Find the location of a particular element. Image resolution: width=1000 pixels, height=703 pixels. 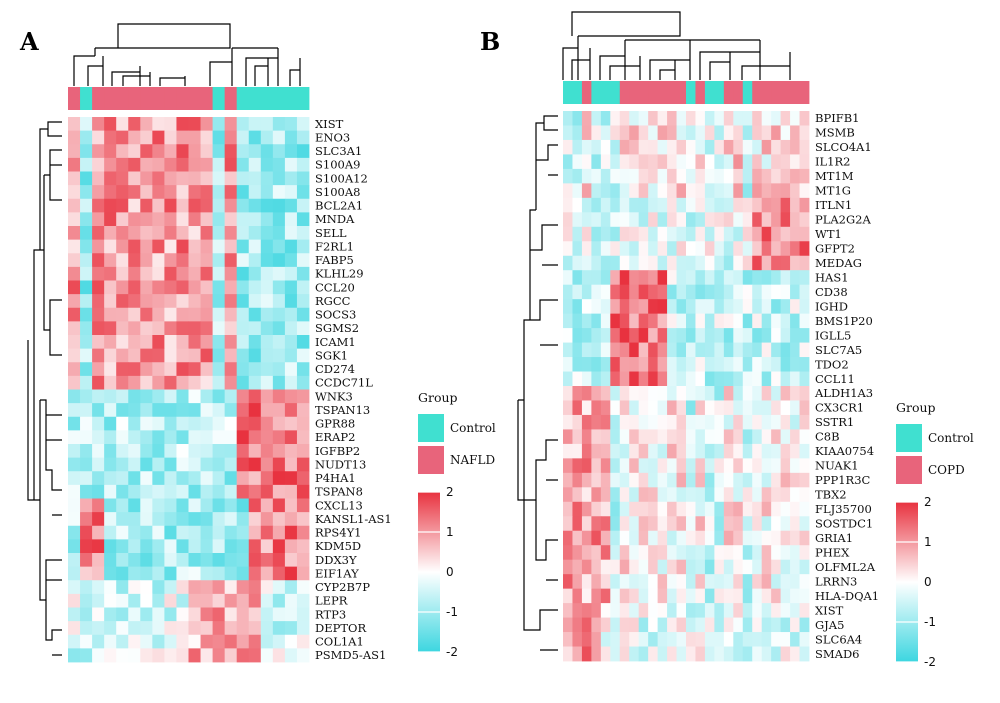

row-label: ICAM1 is located at coordinates (335, 342).